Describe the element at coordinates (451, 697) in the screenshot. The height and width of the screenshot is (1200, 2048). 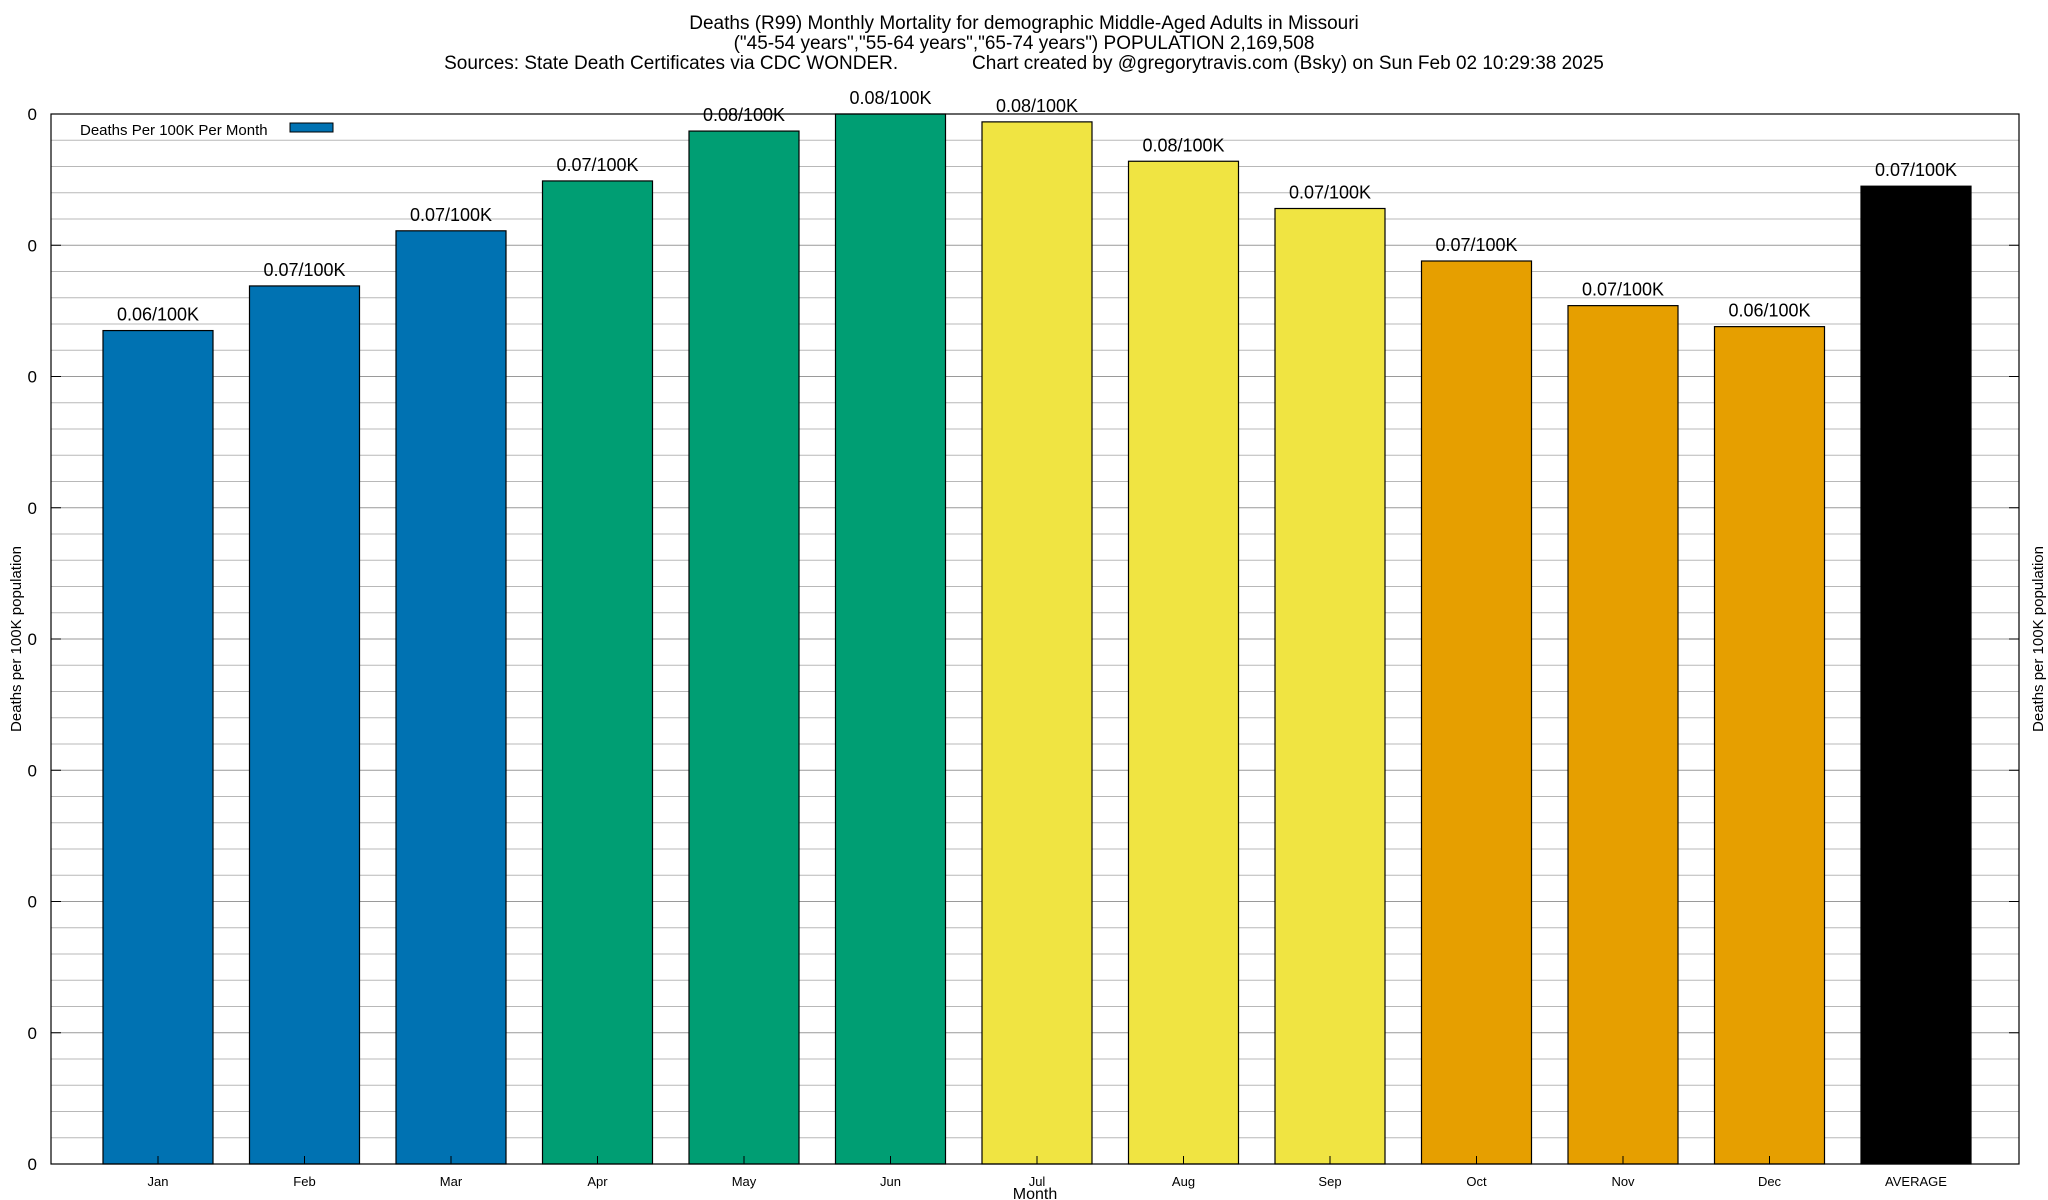
I see `bar-mar` at that location.